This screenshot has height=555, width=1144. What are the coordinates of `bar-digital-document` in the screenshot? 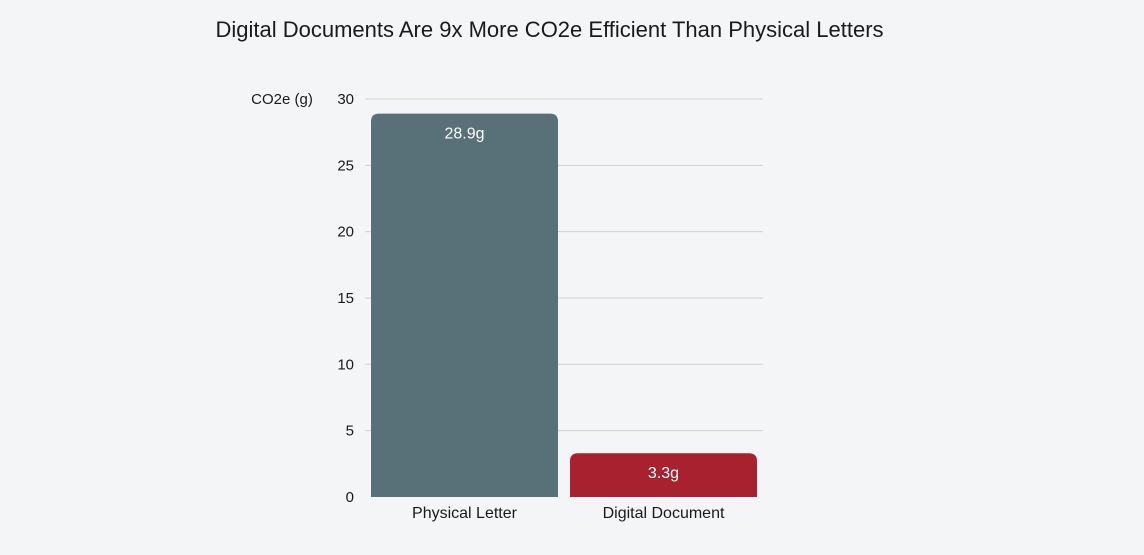 It's located at (663, 475).